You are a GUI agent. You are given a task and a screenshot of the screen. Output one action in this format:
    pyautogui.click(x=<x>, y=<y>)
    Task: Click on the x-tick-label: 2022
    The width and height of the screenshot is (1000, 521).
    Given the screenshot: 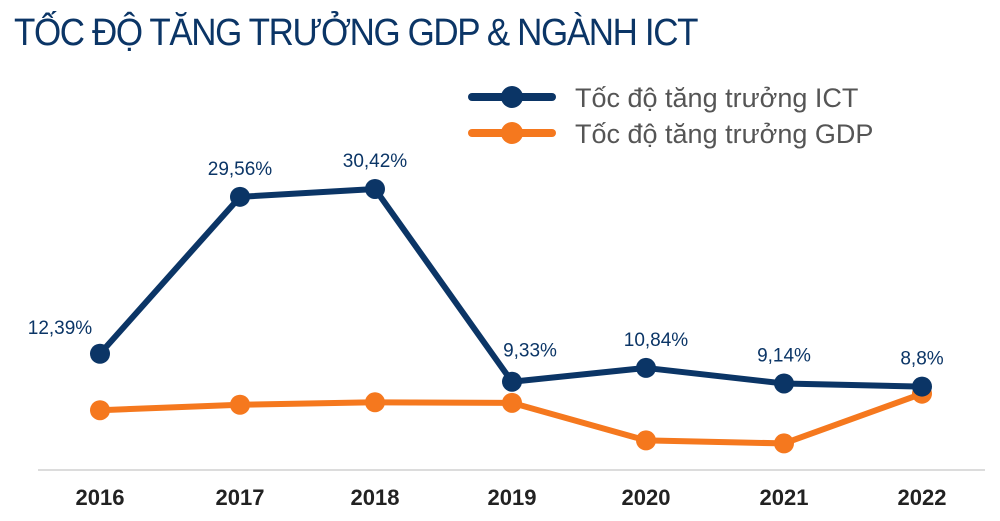 What is the action you would take?
    pyautogui.click(x=922, y=497)
    